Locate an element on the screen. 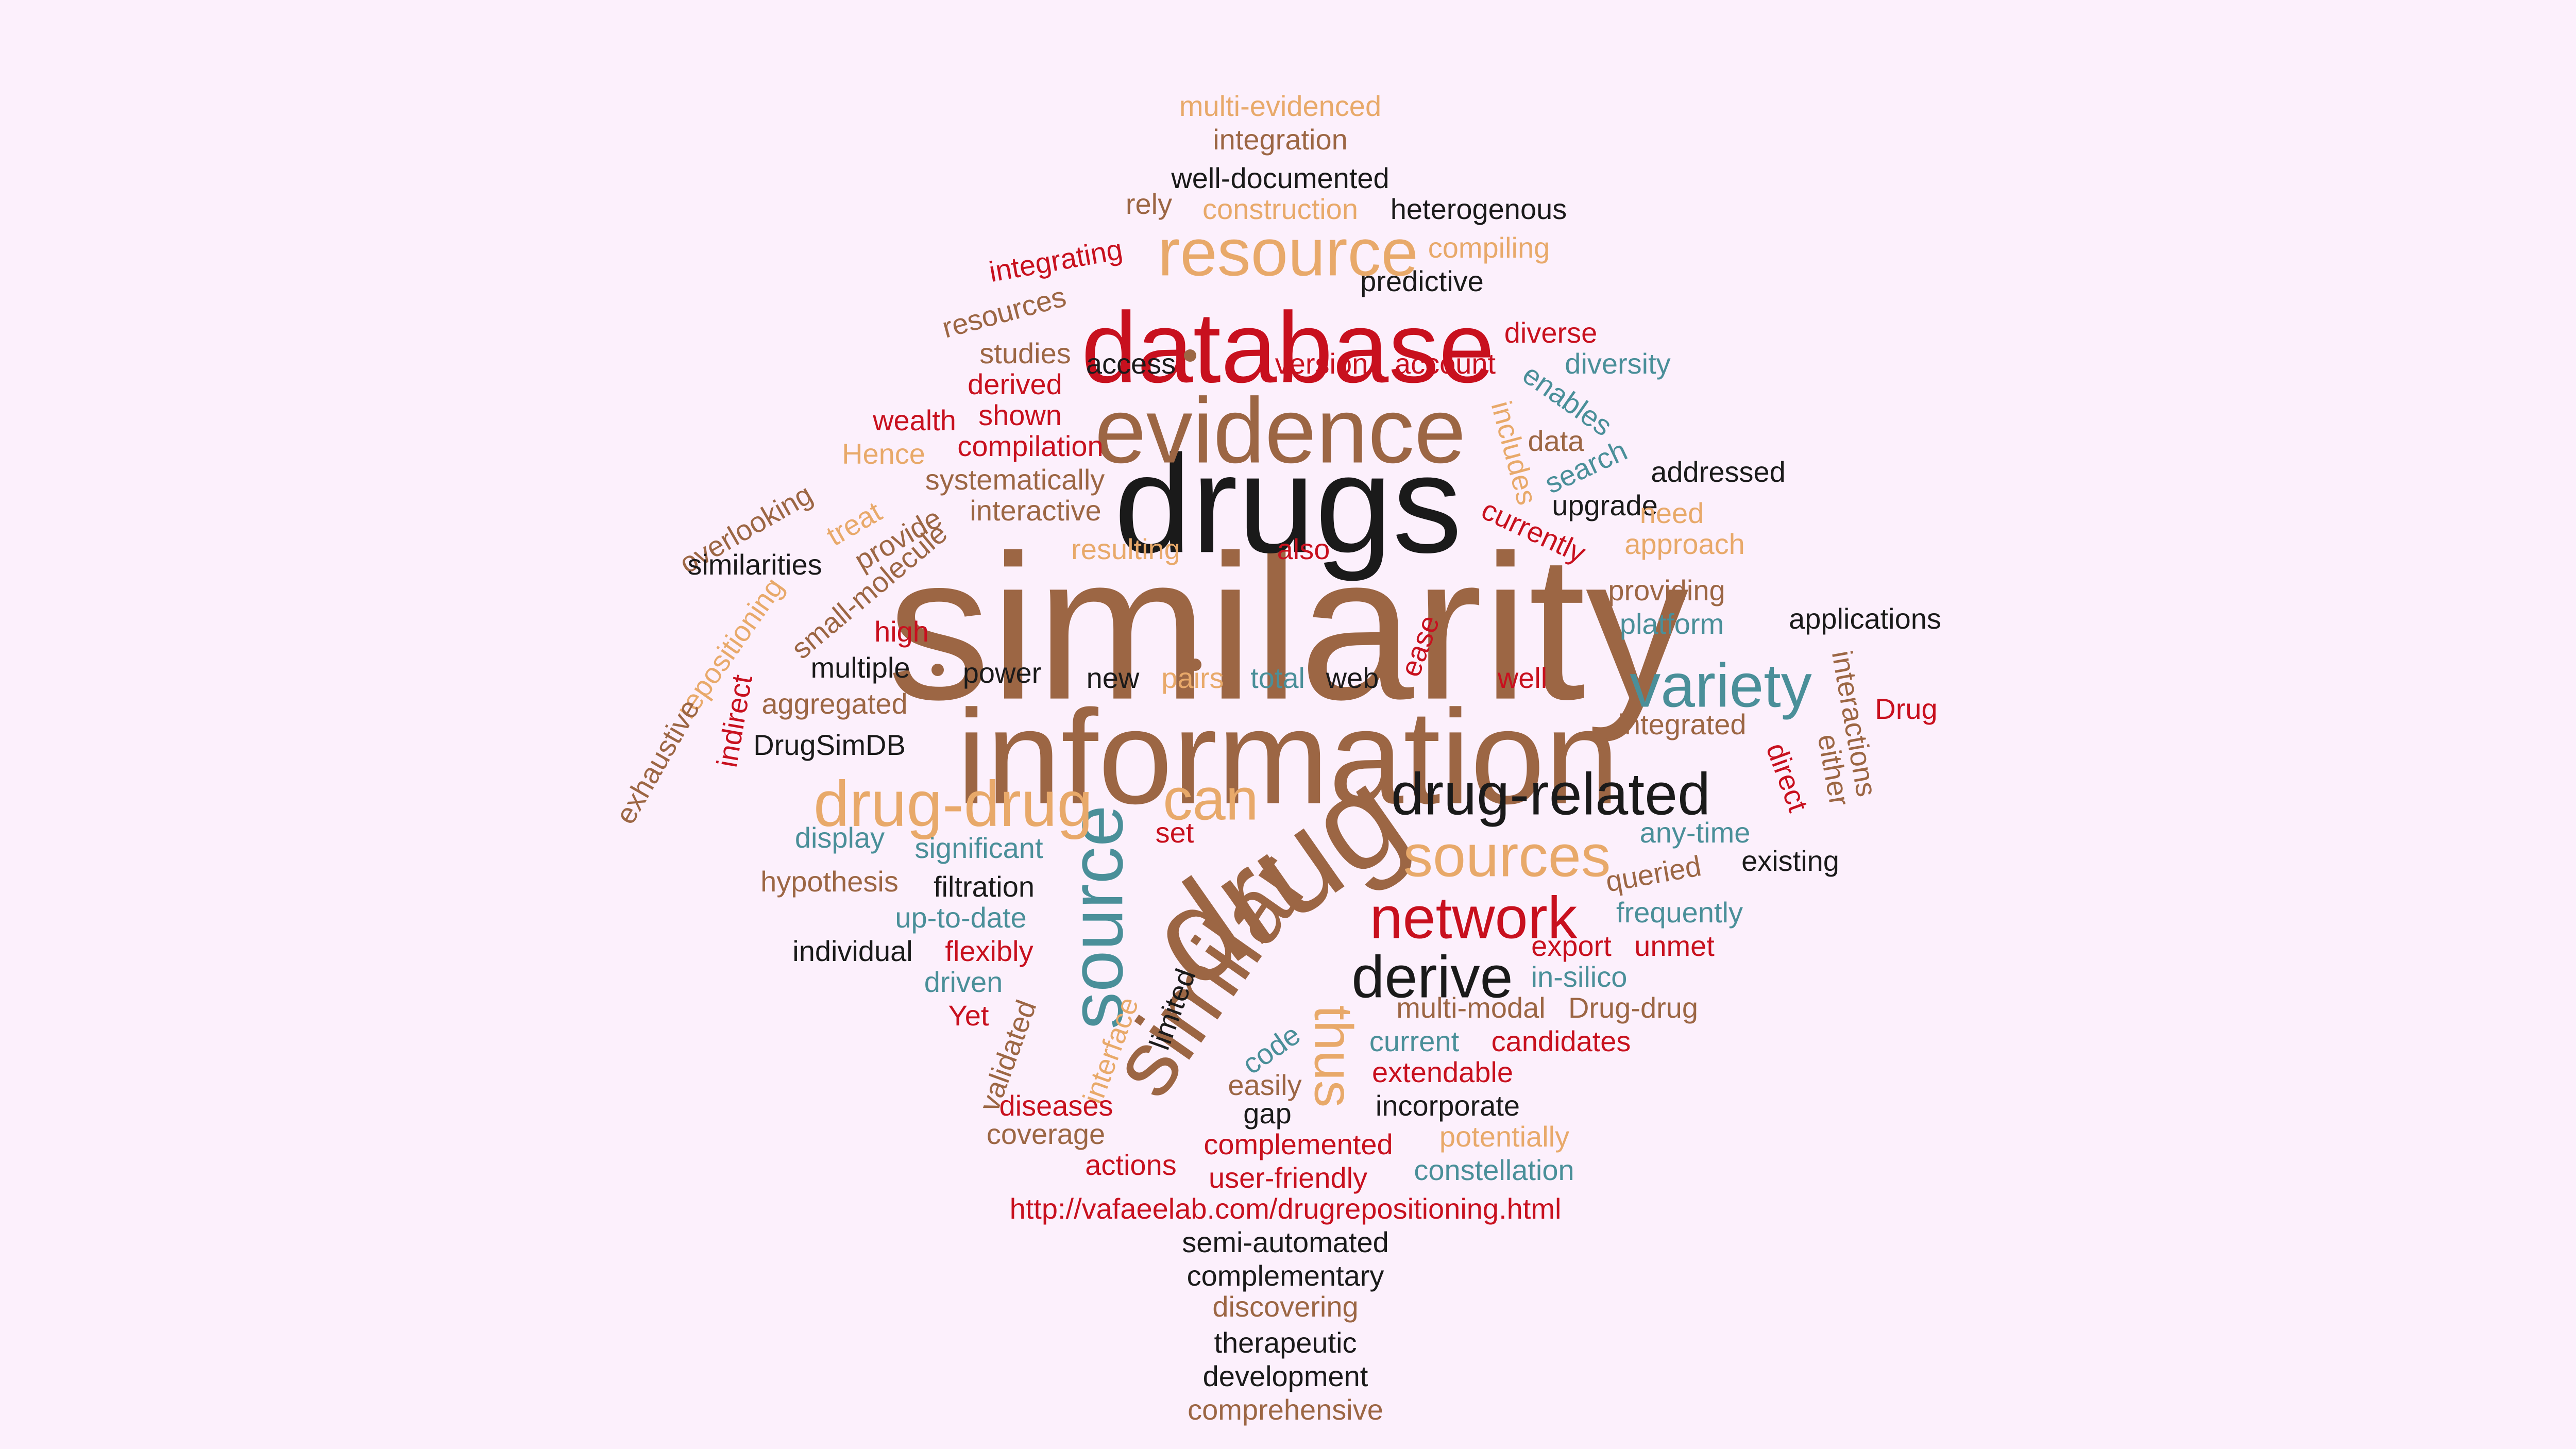 The image size is (2576, 1449). word-addressed: addressed is located at coordinates (1718, 472).